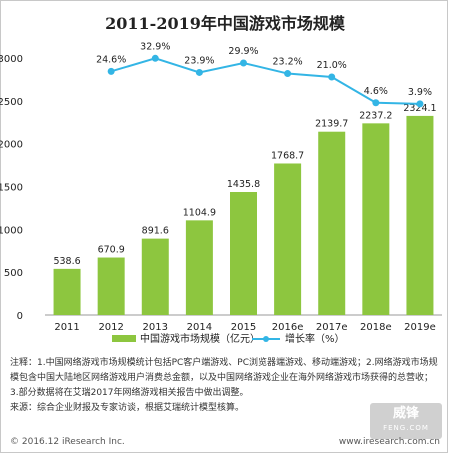 The width and height of the screenshot is (450, 455). I want to click on bar-2018e, so click(376, 219).